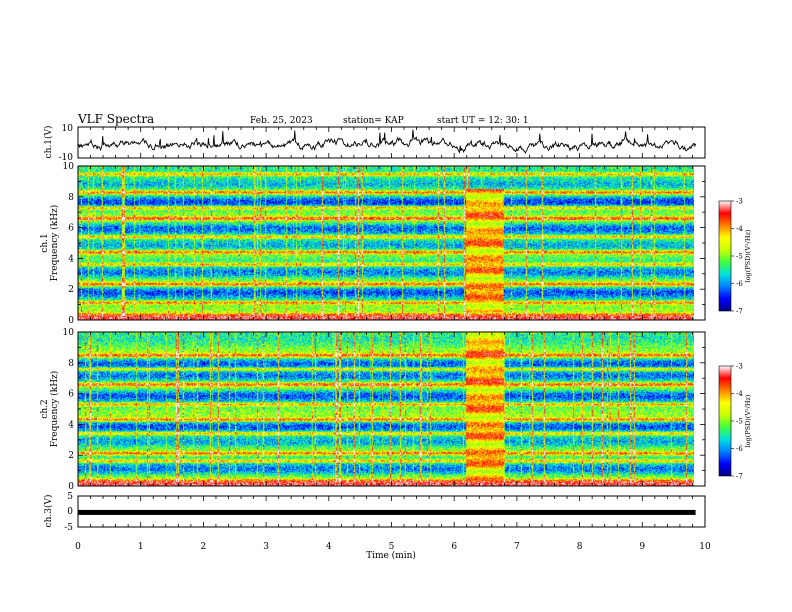  What do you see at coordinates (266, 547) in the screenshot?
I see `time-tick-label-3: 3` at bounding box center [266, 547].